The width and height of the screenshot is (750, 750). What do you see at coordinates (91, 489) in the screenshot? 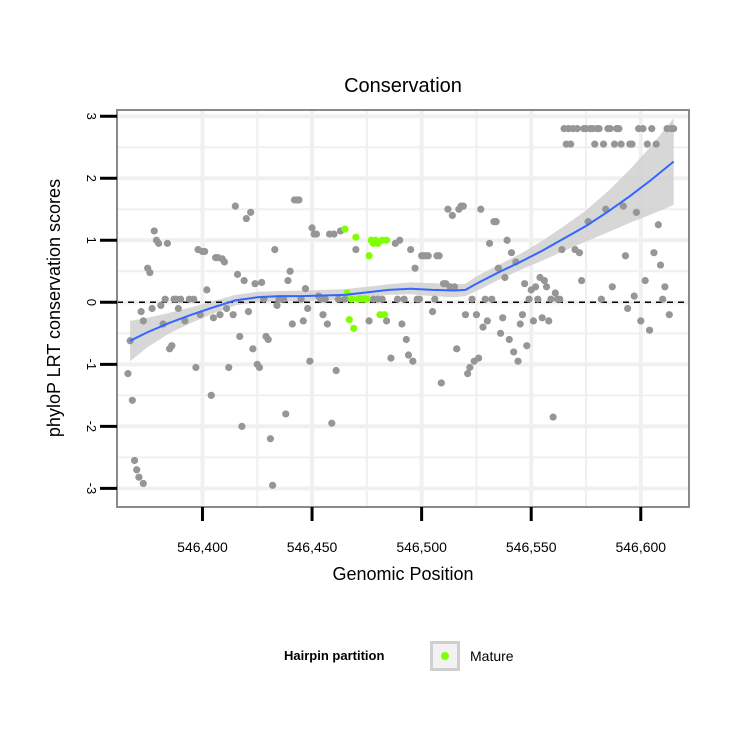
I see `y-tick-label: -3` at bounding box center [91, 489].